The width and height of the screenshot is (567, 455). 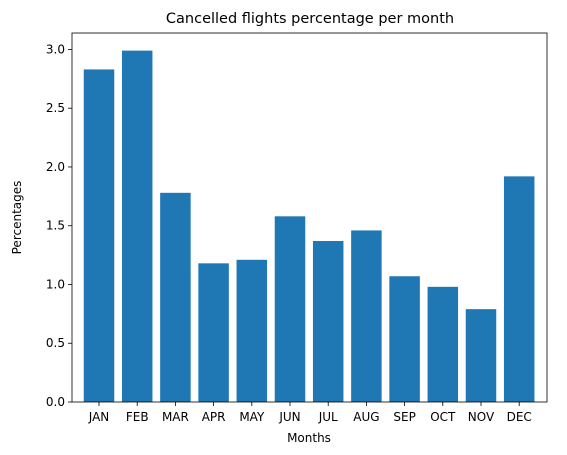 I want to click on y-tick-label: 1.0, so click(x=55, y=284).